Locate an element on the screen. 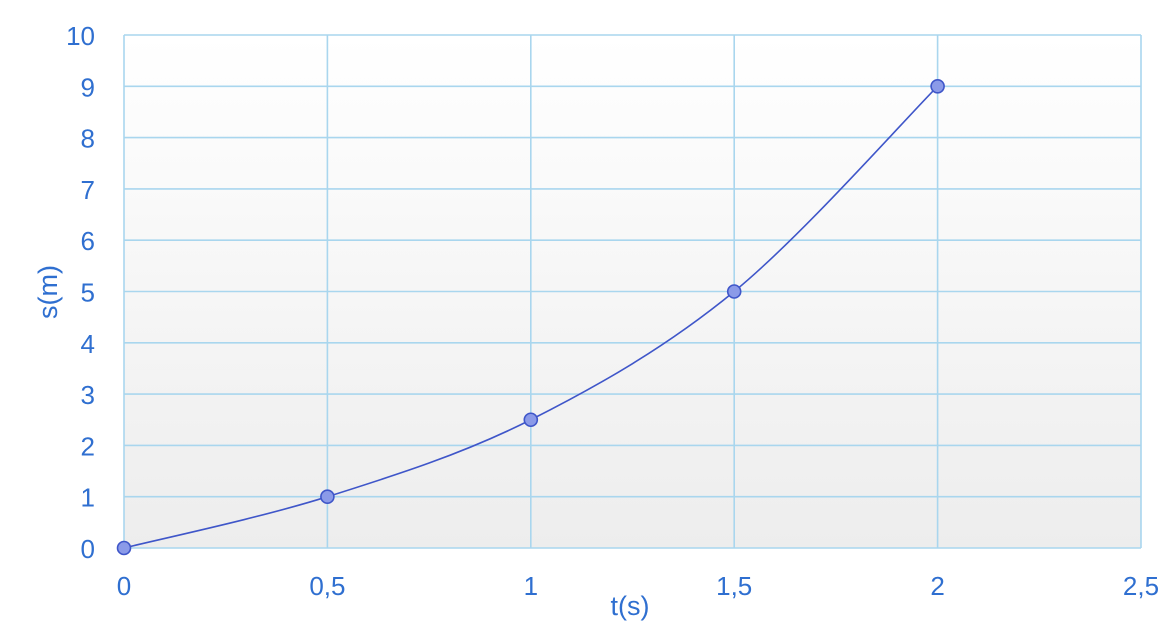  y-tick-label: 7 is located at coordinates (88, 190).